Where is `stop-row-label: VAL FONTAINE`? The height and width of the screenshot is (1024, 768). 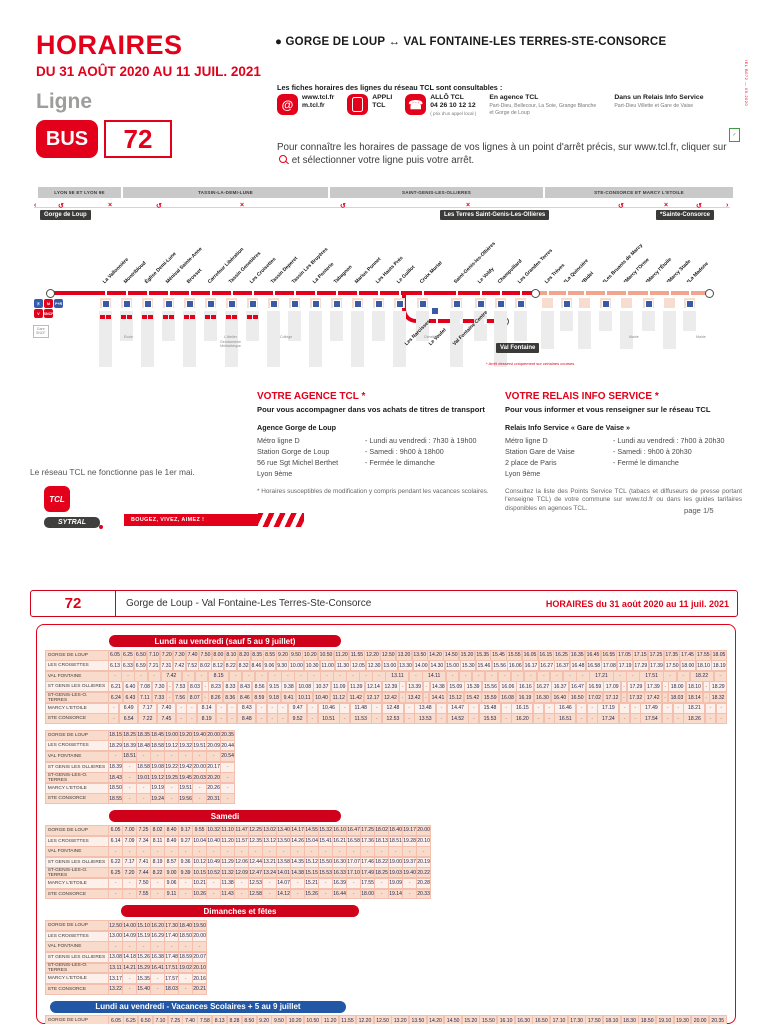 stop-row-label: VAL FONTAINE is located at coordinates (76, 852).